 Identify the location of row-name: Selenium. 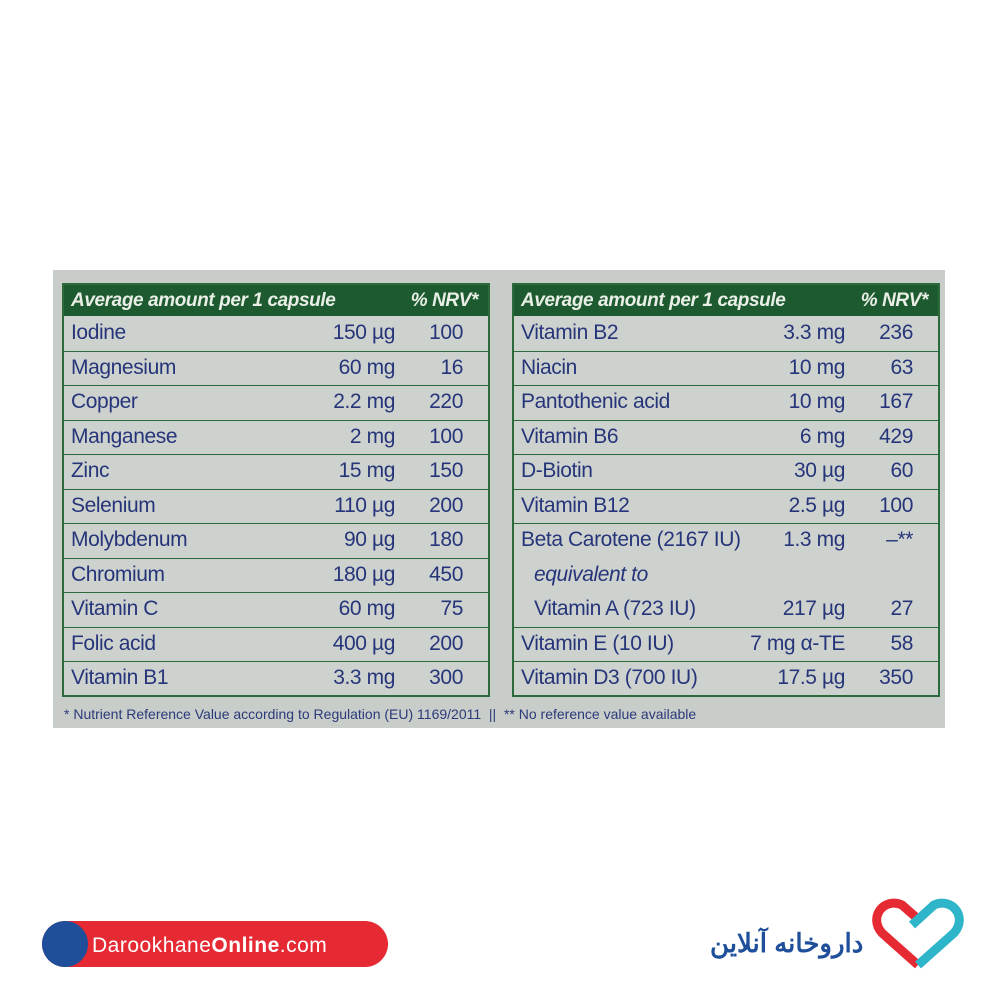
(113, 505).